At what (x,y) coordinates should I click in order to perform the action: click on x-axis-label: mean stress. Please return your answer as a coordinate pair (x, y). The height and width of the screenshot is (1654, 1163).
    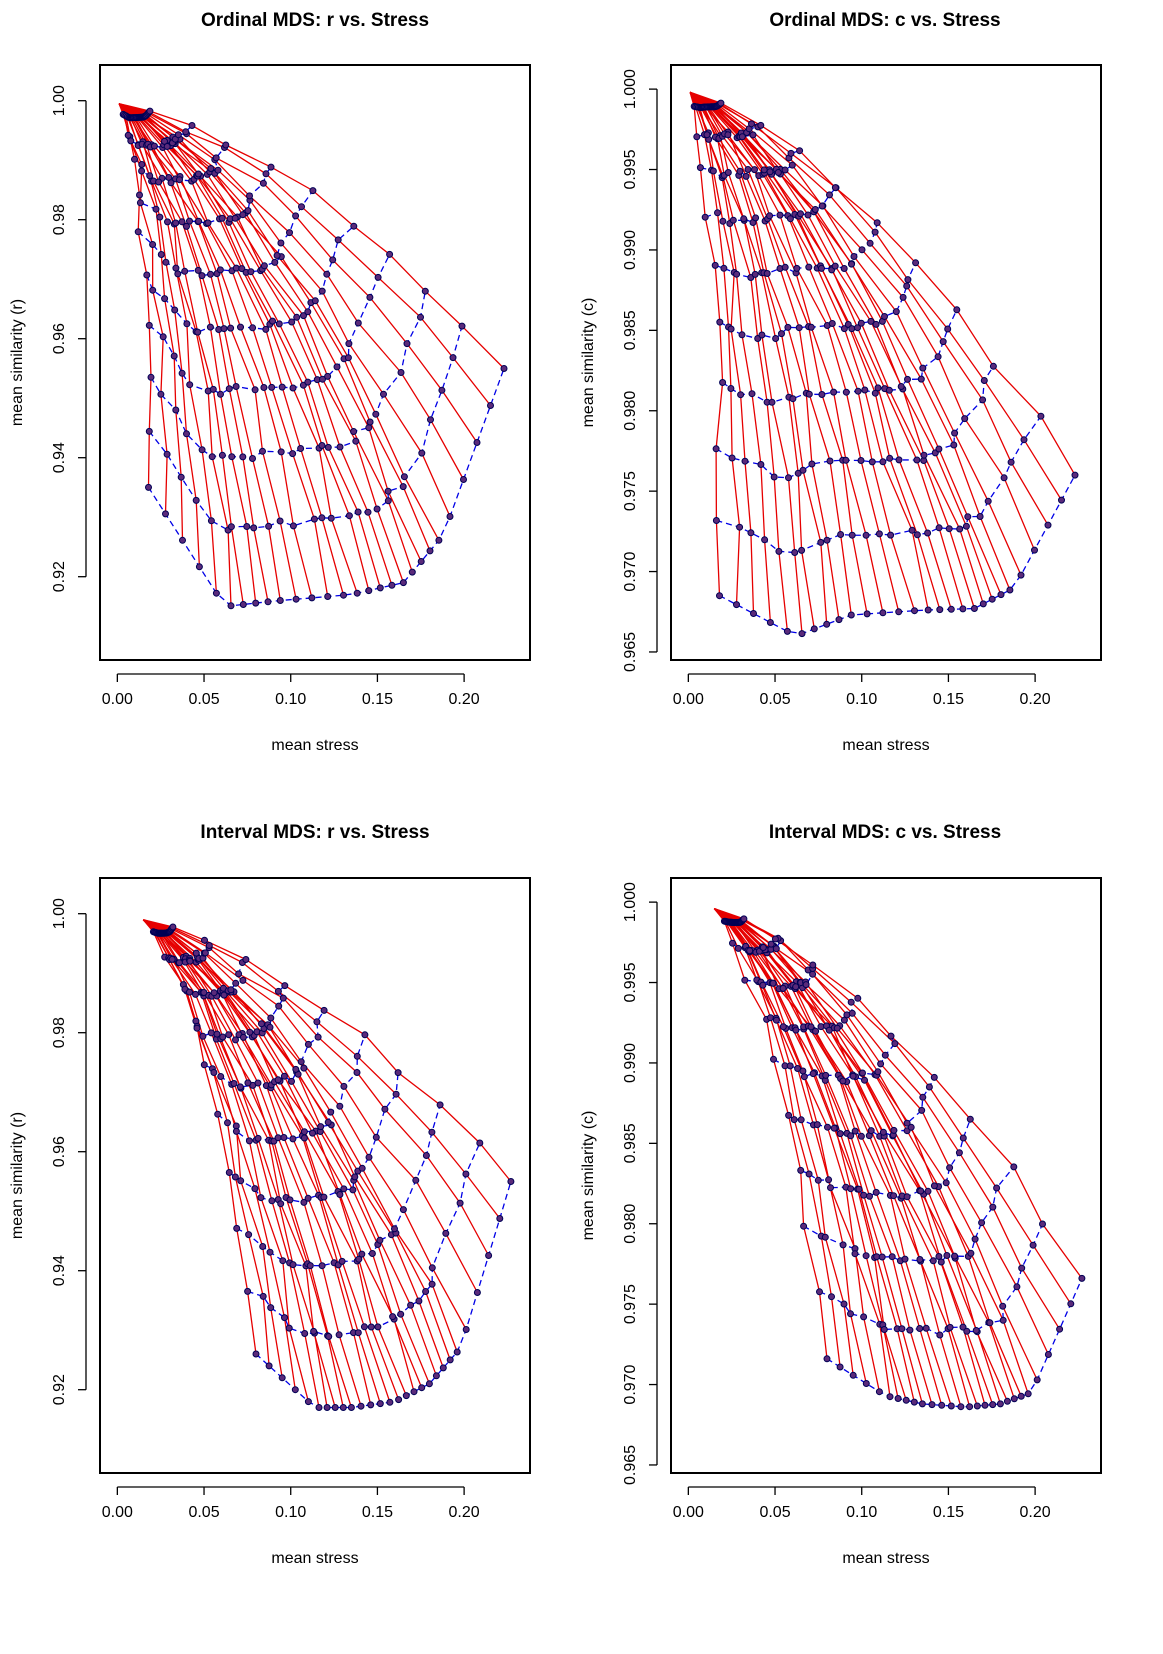
    Looking at the image, I should click on (314, 1558).